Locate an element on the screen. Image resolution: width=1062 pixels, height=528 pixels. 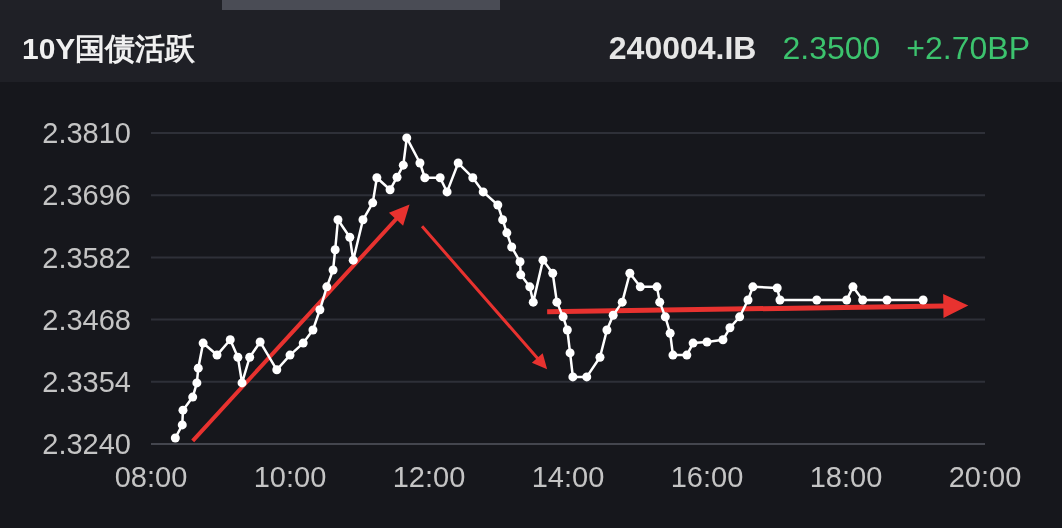
y-tick-label: 2.3354 is located at coordinates (86, 381).